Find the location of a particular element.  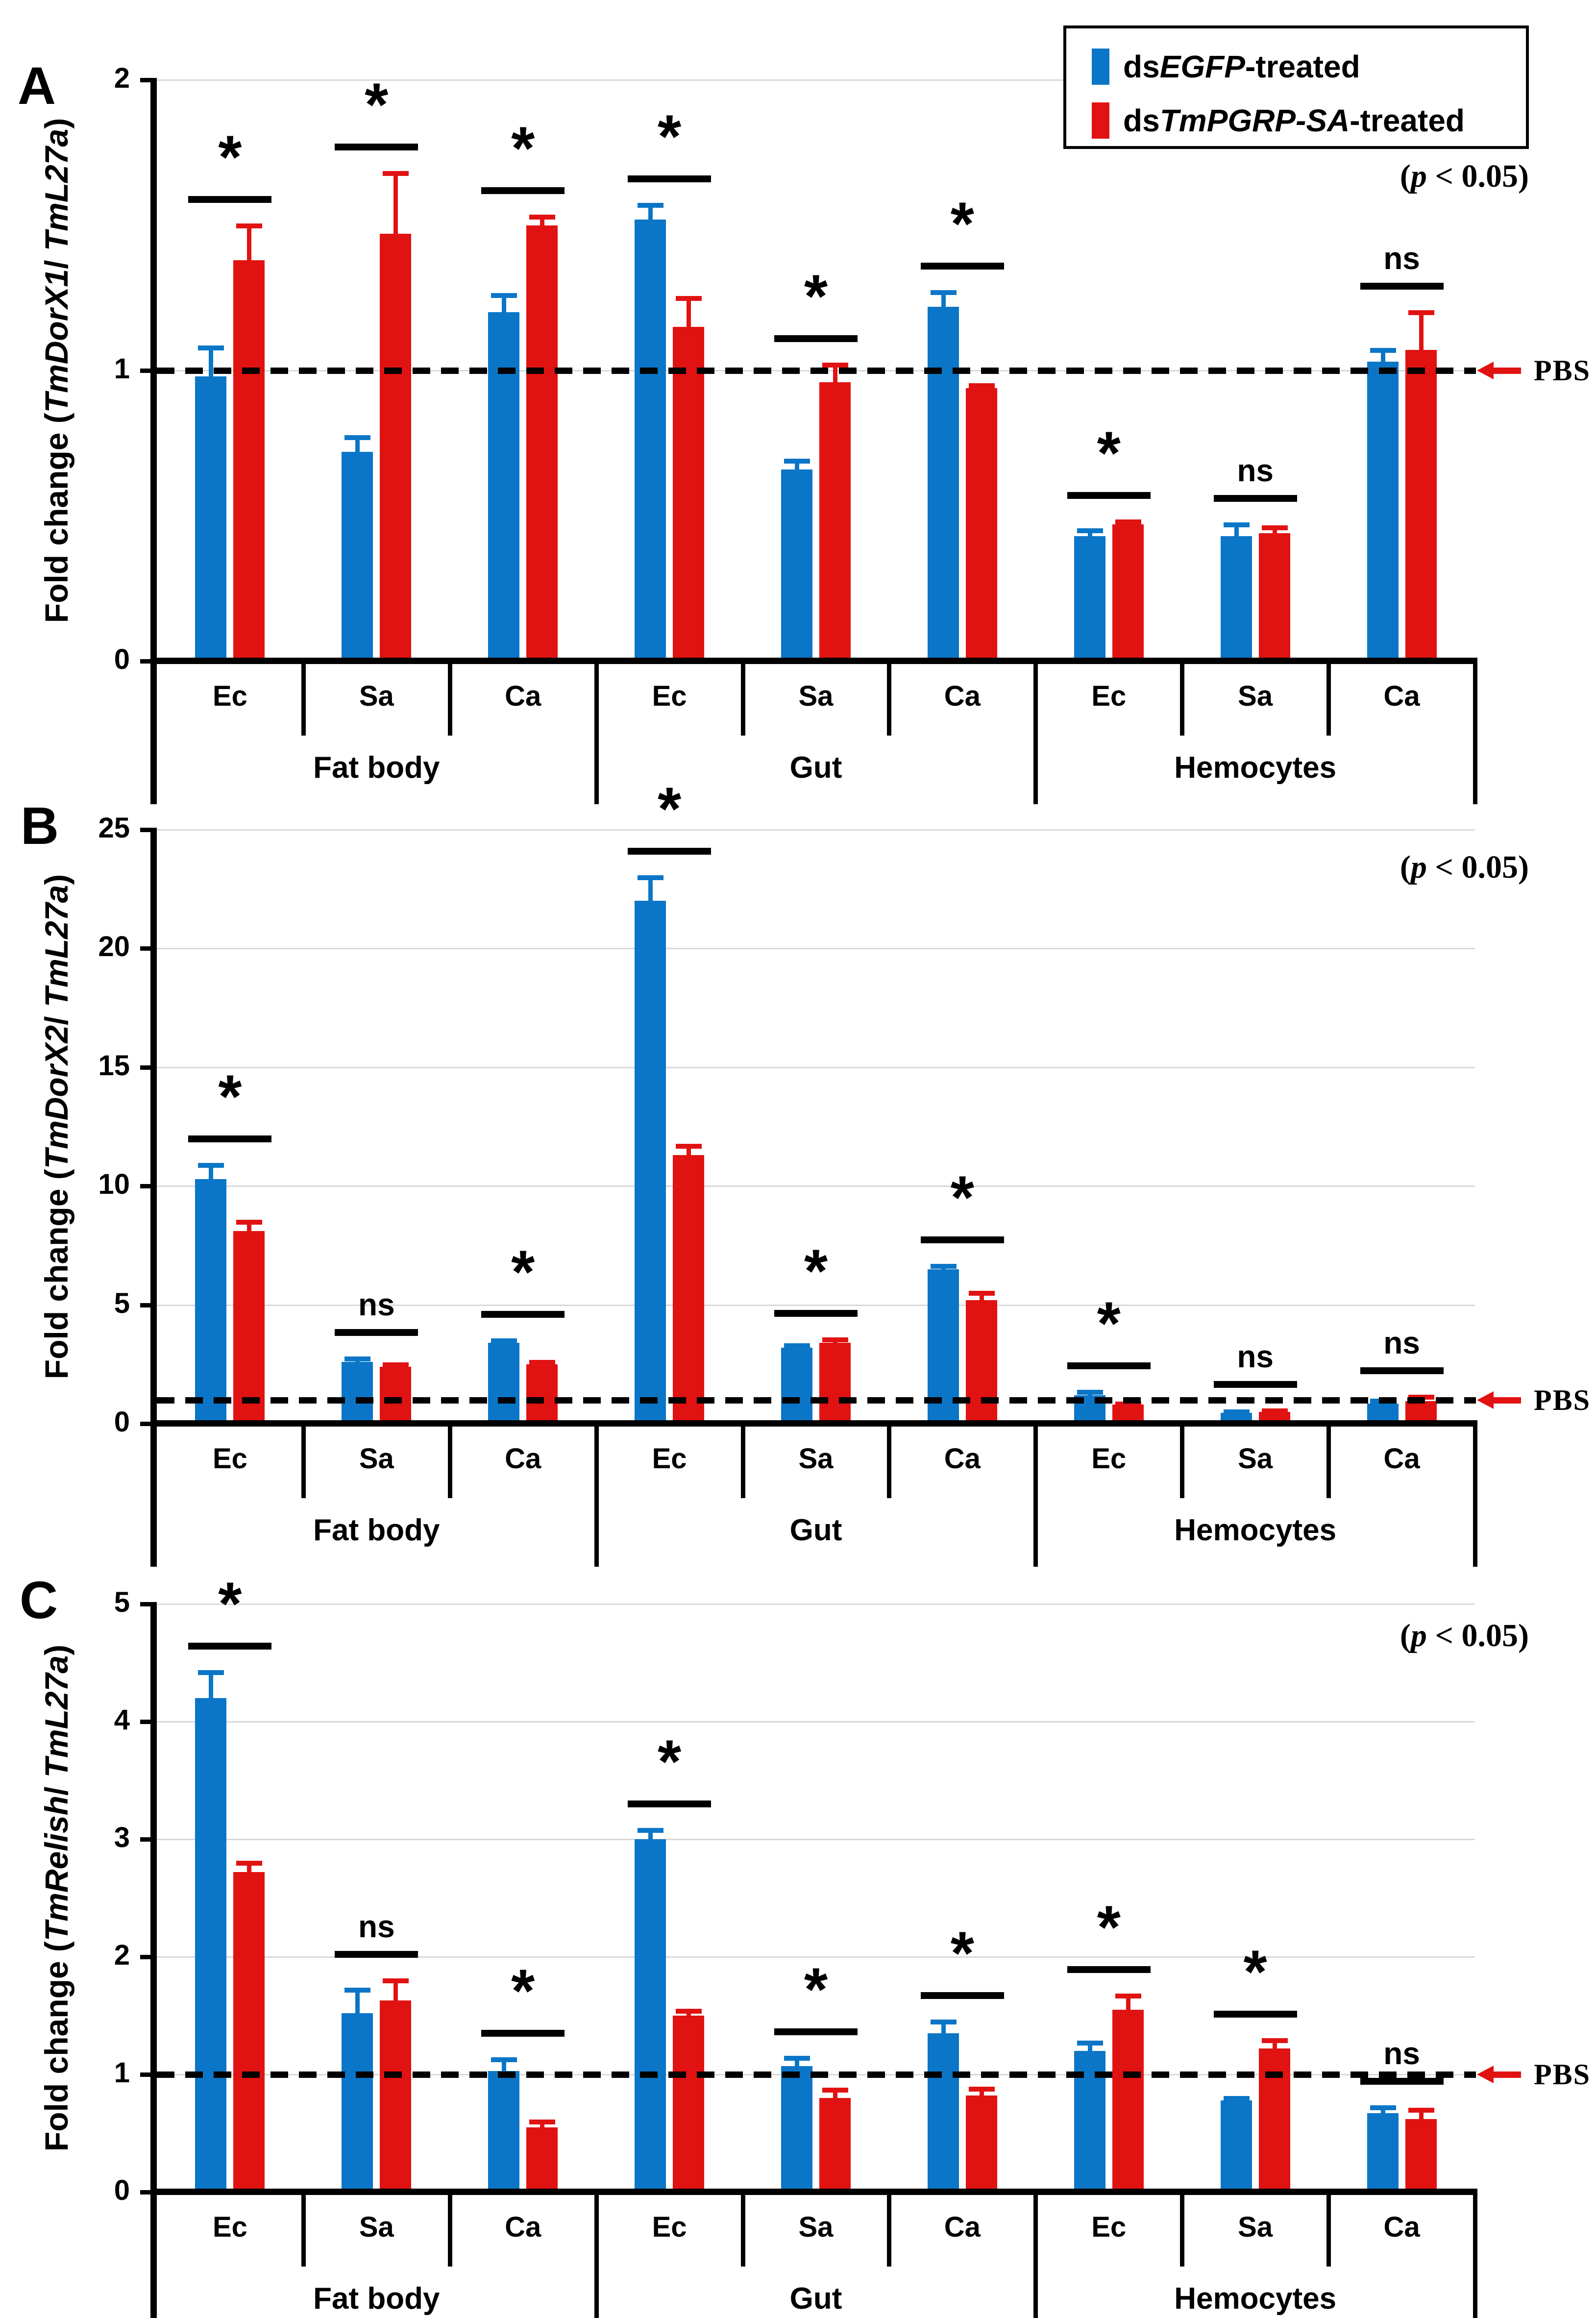

y-label-gene: TmRelish is located at coordinates (56, 1869).